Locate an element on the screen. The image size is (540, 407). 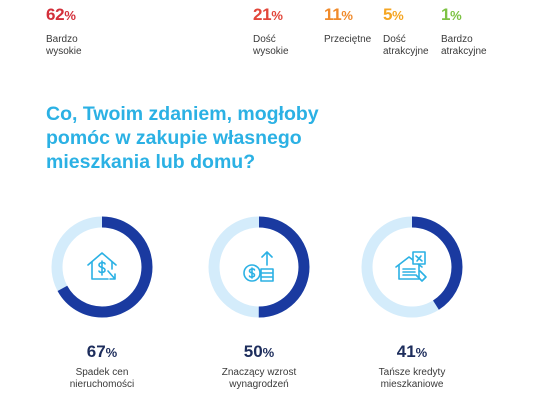
mortgage-icon is located at coordinates (411, 266).